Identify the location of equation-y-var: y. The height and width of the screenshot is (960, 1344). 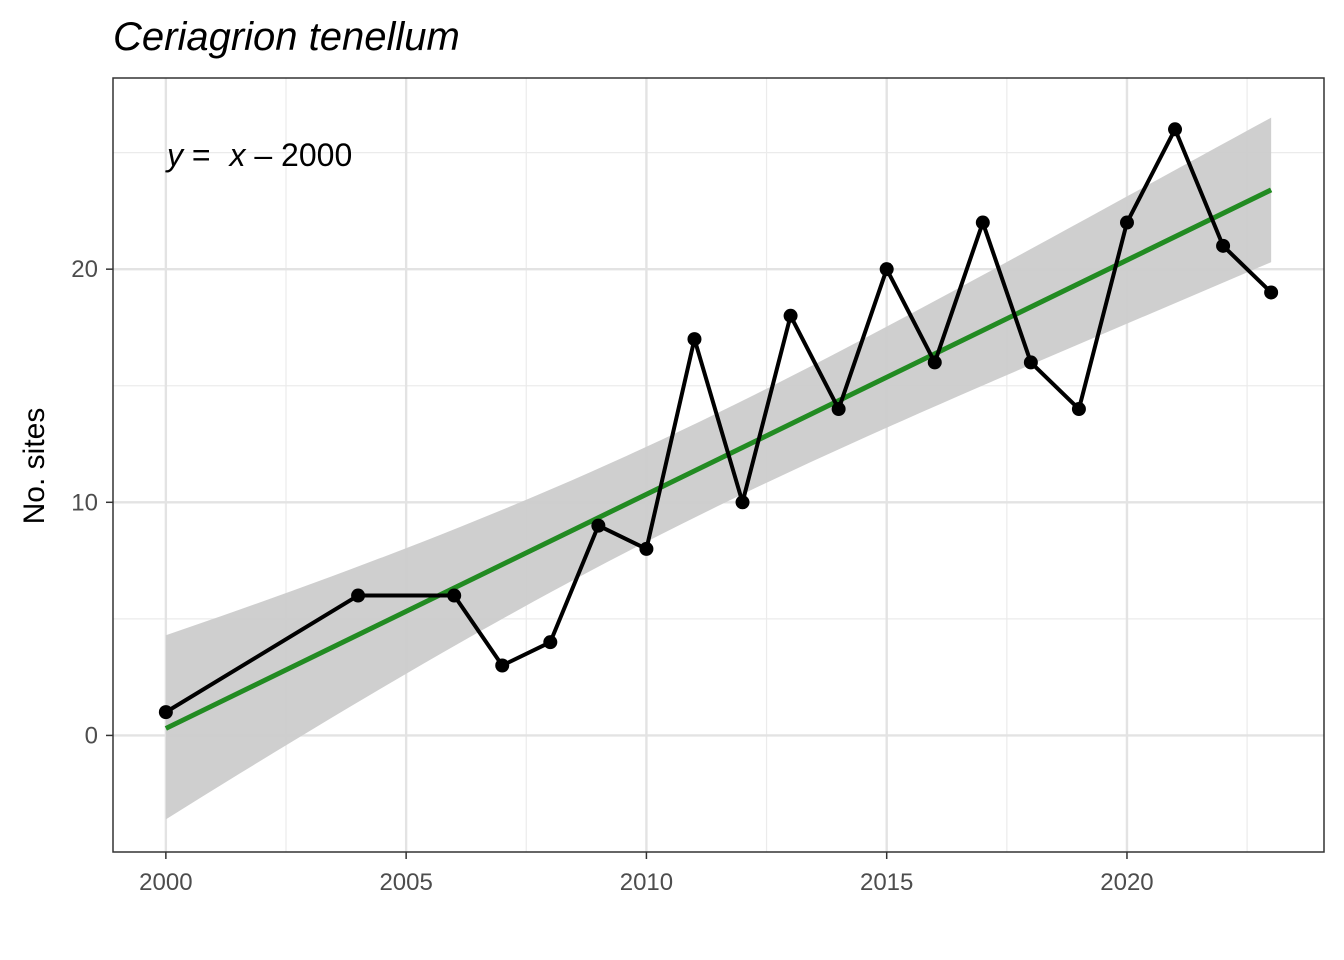
(175, 155).